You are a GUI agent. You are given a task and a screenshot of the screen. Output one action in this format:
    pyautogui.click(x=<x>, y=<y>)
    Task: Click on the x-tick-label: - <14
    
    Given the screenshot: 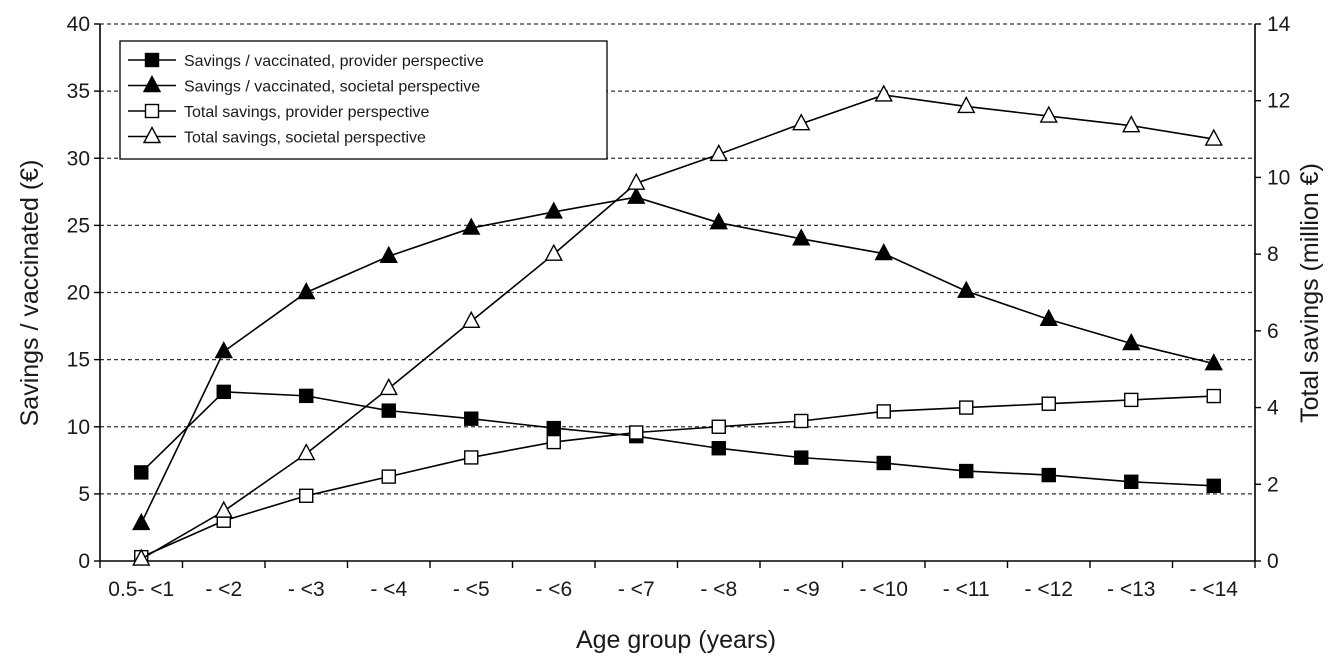 What is the action you would take?
    pyautogui.click(x=1214, y=589)
    